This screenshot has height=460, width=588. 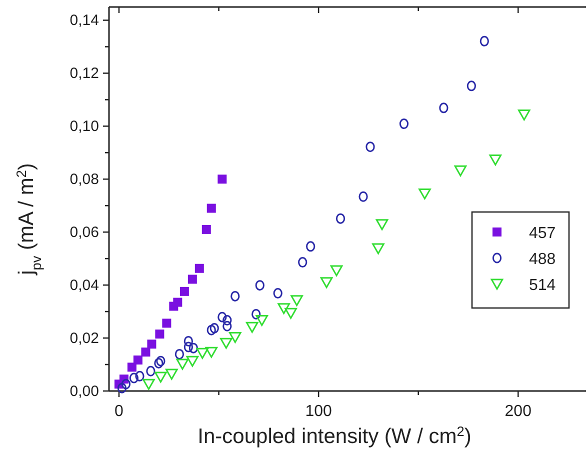 I want to click on x-tick-label: 0, so click(x=119, y=411).